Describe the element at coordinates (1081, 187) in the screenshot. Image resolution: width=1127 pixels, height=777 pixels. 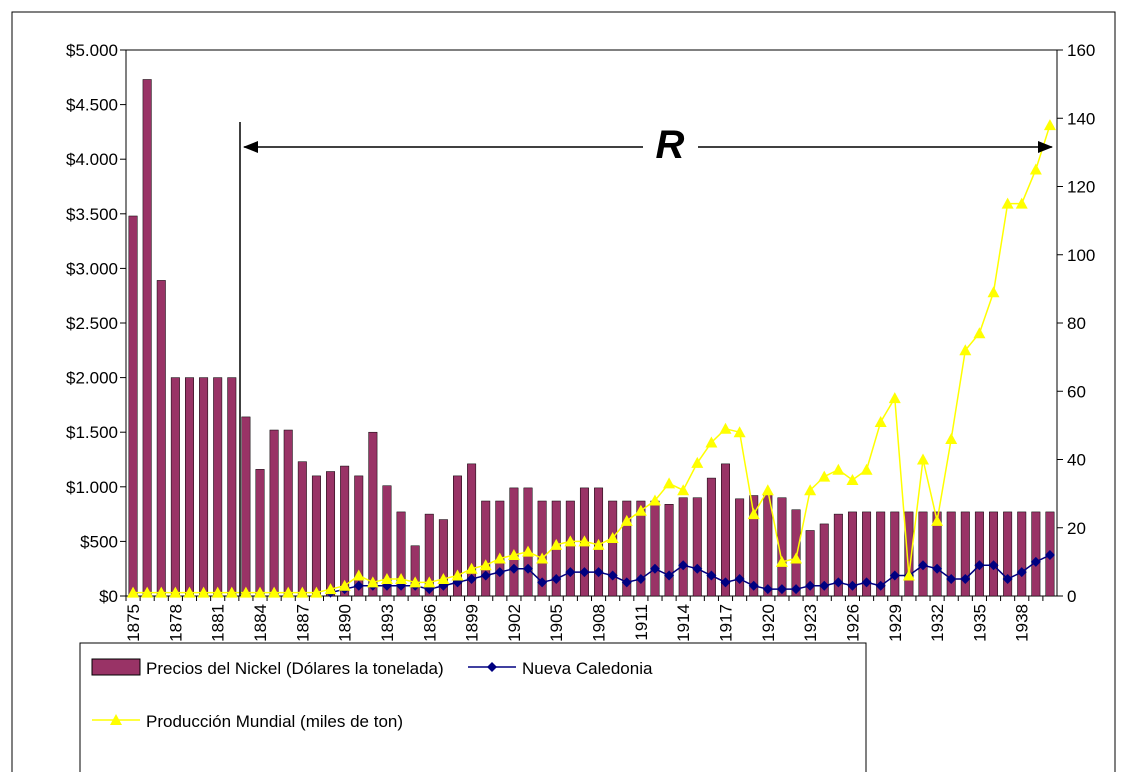
I see `y2-tick-label: 120` at that location.